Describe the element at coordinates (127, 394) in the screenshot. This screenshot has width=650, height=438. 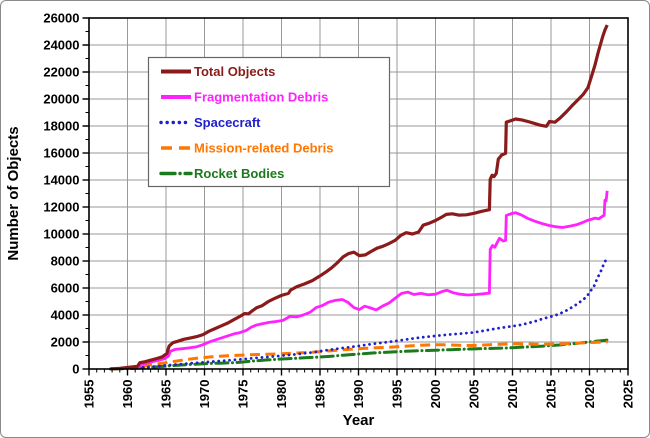
I see `x-tick-label-1960: 1960` at that location.